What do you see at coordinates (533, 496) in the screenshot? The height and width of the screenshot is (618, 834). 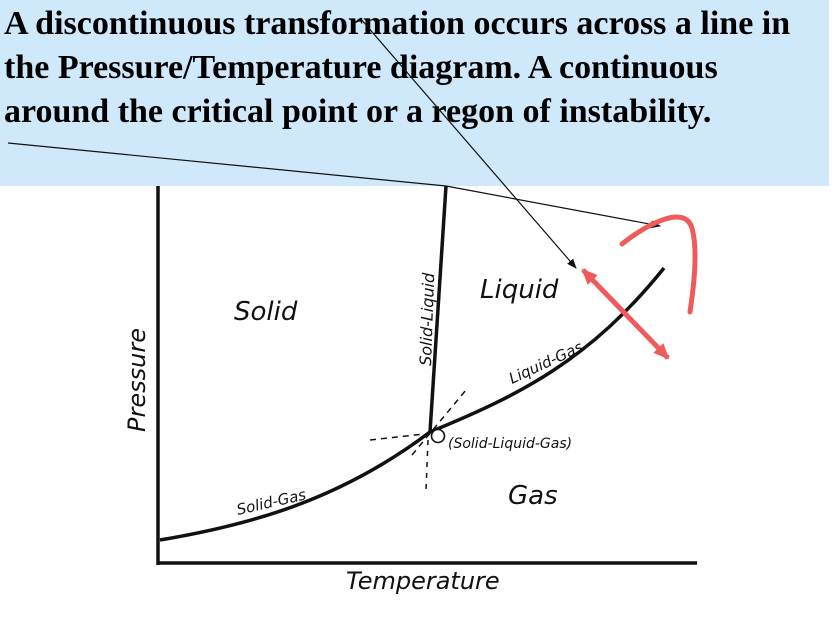 I see `region-label-gas: Gas` at bounding box center [533, 496].